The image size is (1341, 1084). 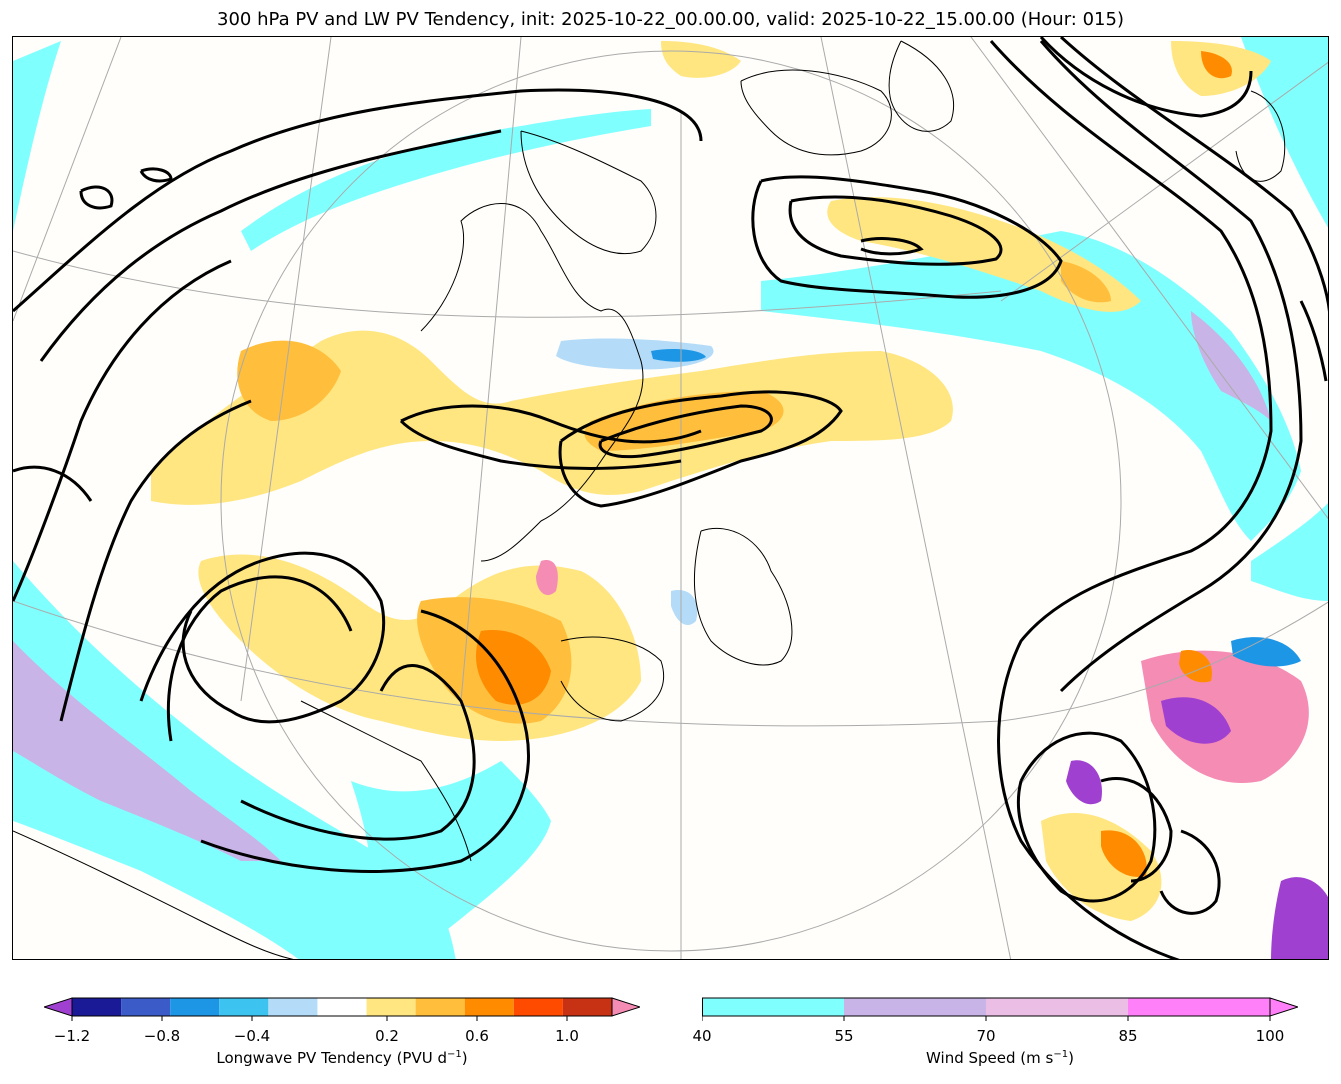 I want to click on wind-tick-label: 100, so click(x=1270, y=1036).